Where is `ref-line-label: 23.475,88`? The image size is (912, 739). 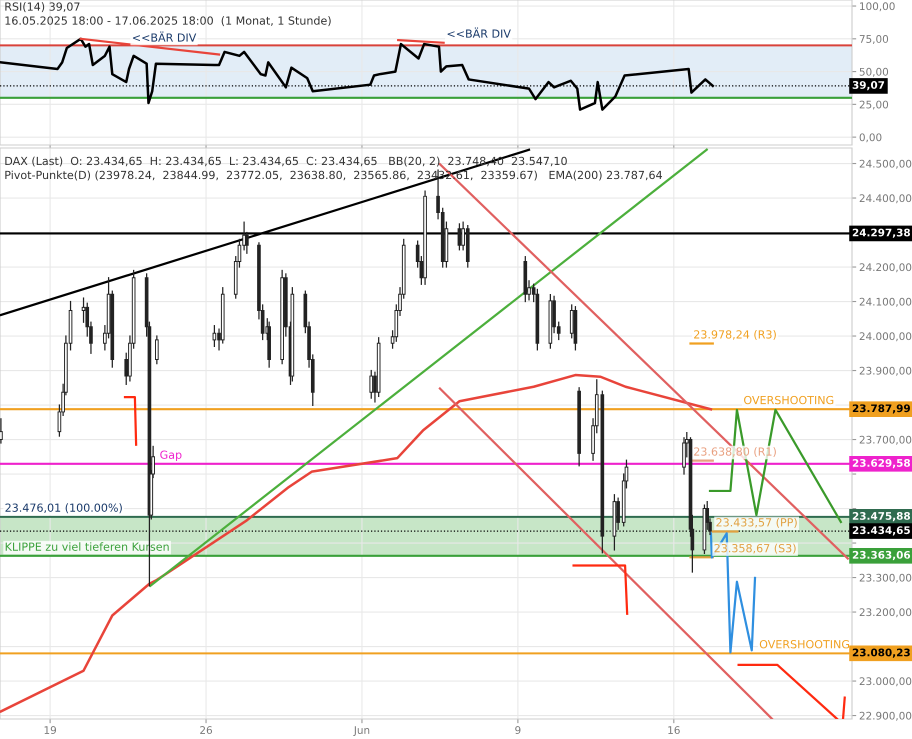
ref-line-label: 23.475,88 is located at coordinates (881, 517).